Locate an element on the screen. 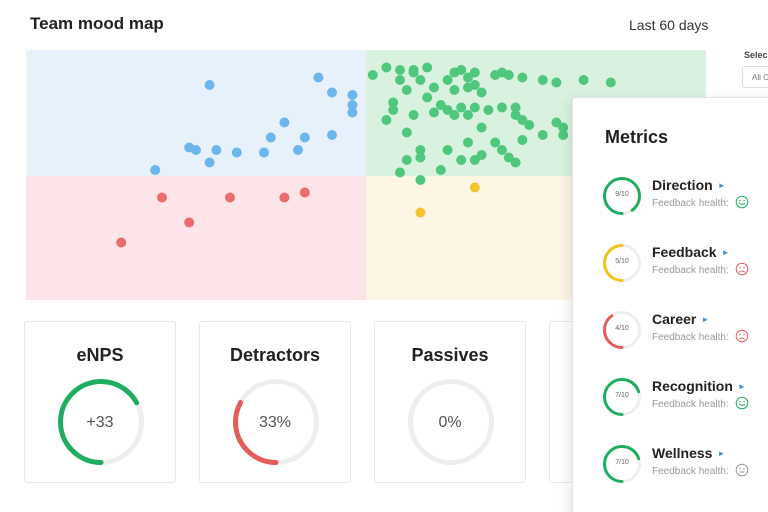  ring-progress is located at coordinates (622, 196).